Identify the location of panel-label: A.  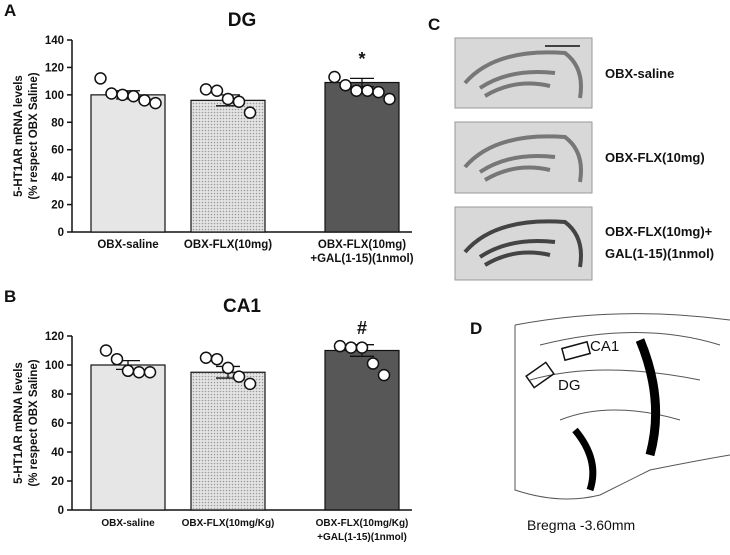
(10, 10).